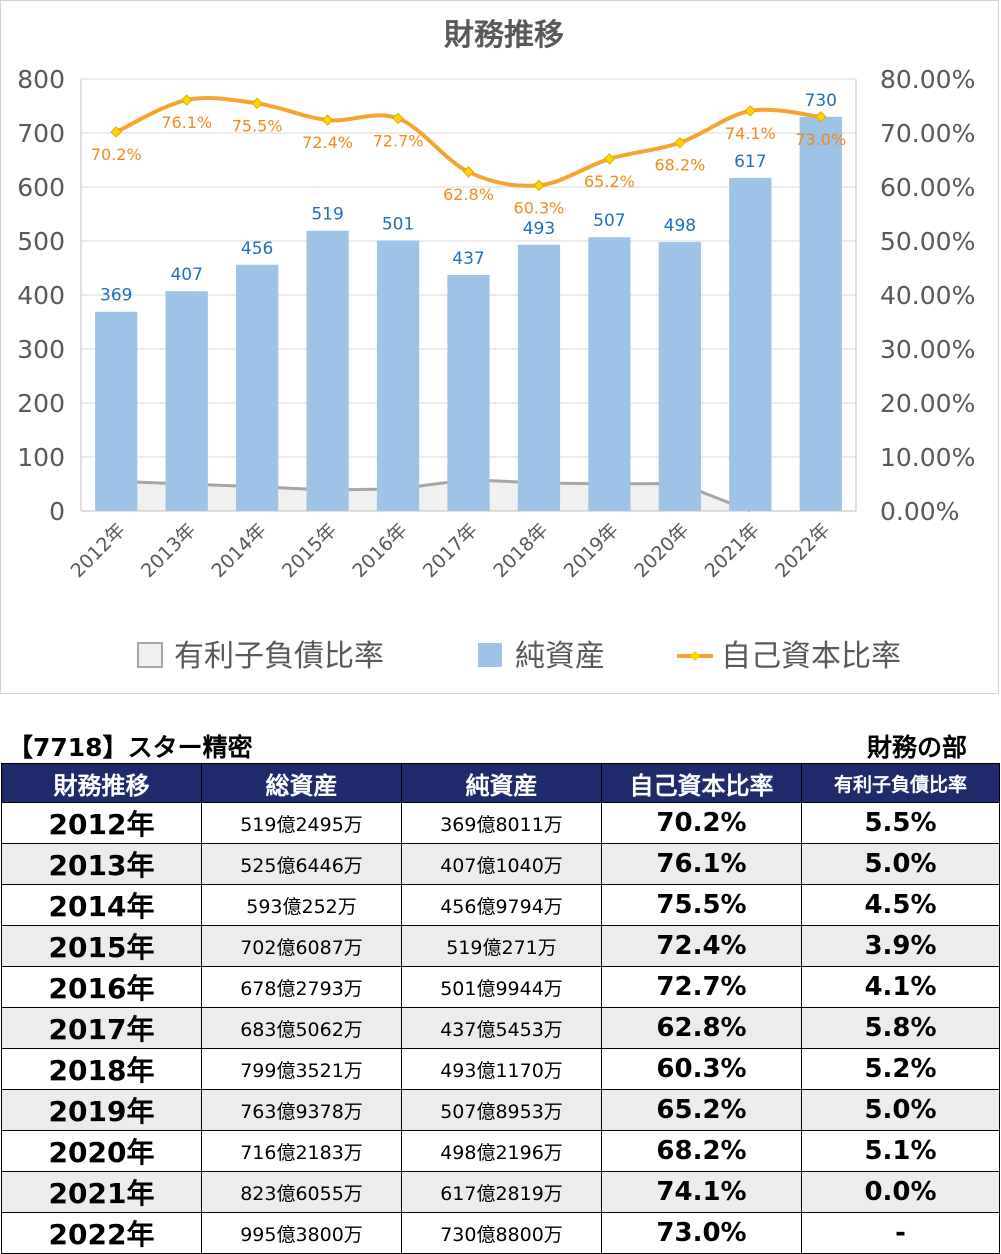  What do you see at coordinates (539, 229) in the screenshot?
I see `bar-value-label: 493` at bounding box center [539, 229].